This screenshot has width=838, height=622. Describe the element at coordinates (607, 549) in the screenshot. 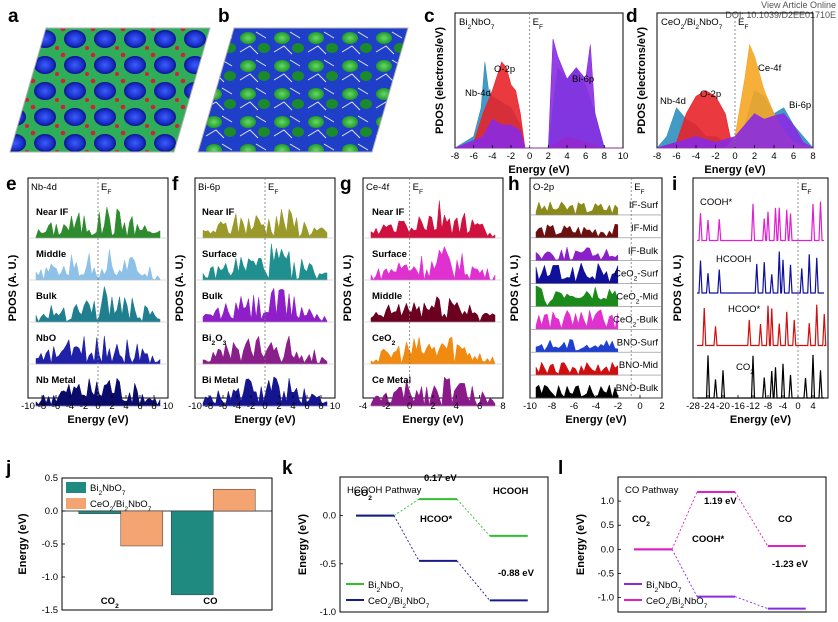

I see `y-tick-label-l: 0.0` at that location.